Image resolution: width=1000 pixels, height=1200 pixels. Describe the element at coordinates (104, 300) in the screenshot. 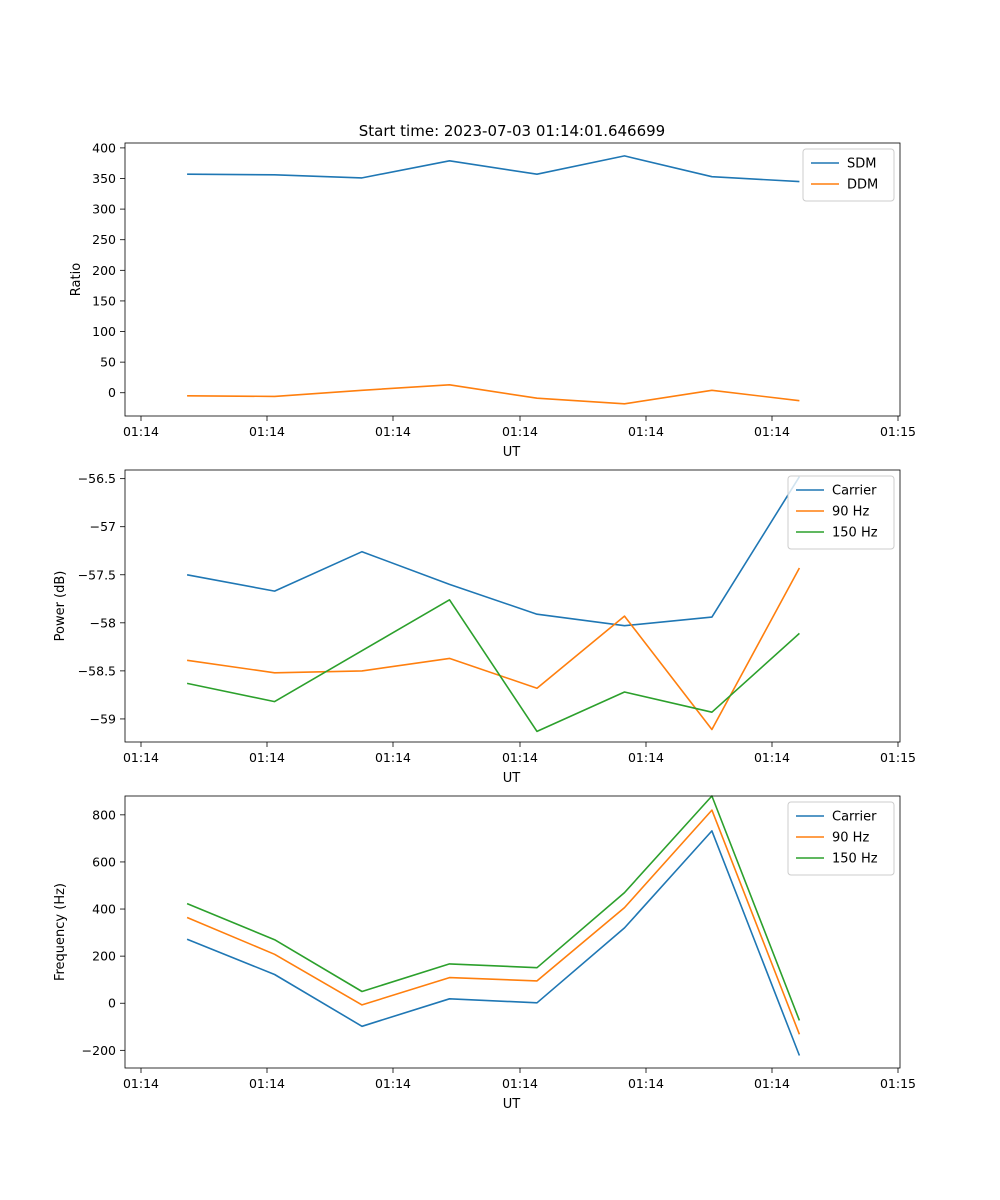

I see `y-tick-label: 150` at that location.